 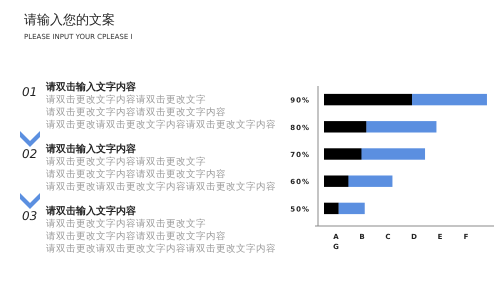 What do you see at coordinates (30, 216) in the screenshot?
I see `text: 03` at bounding box center [30, 216].